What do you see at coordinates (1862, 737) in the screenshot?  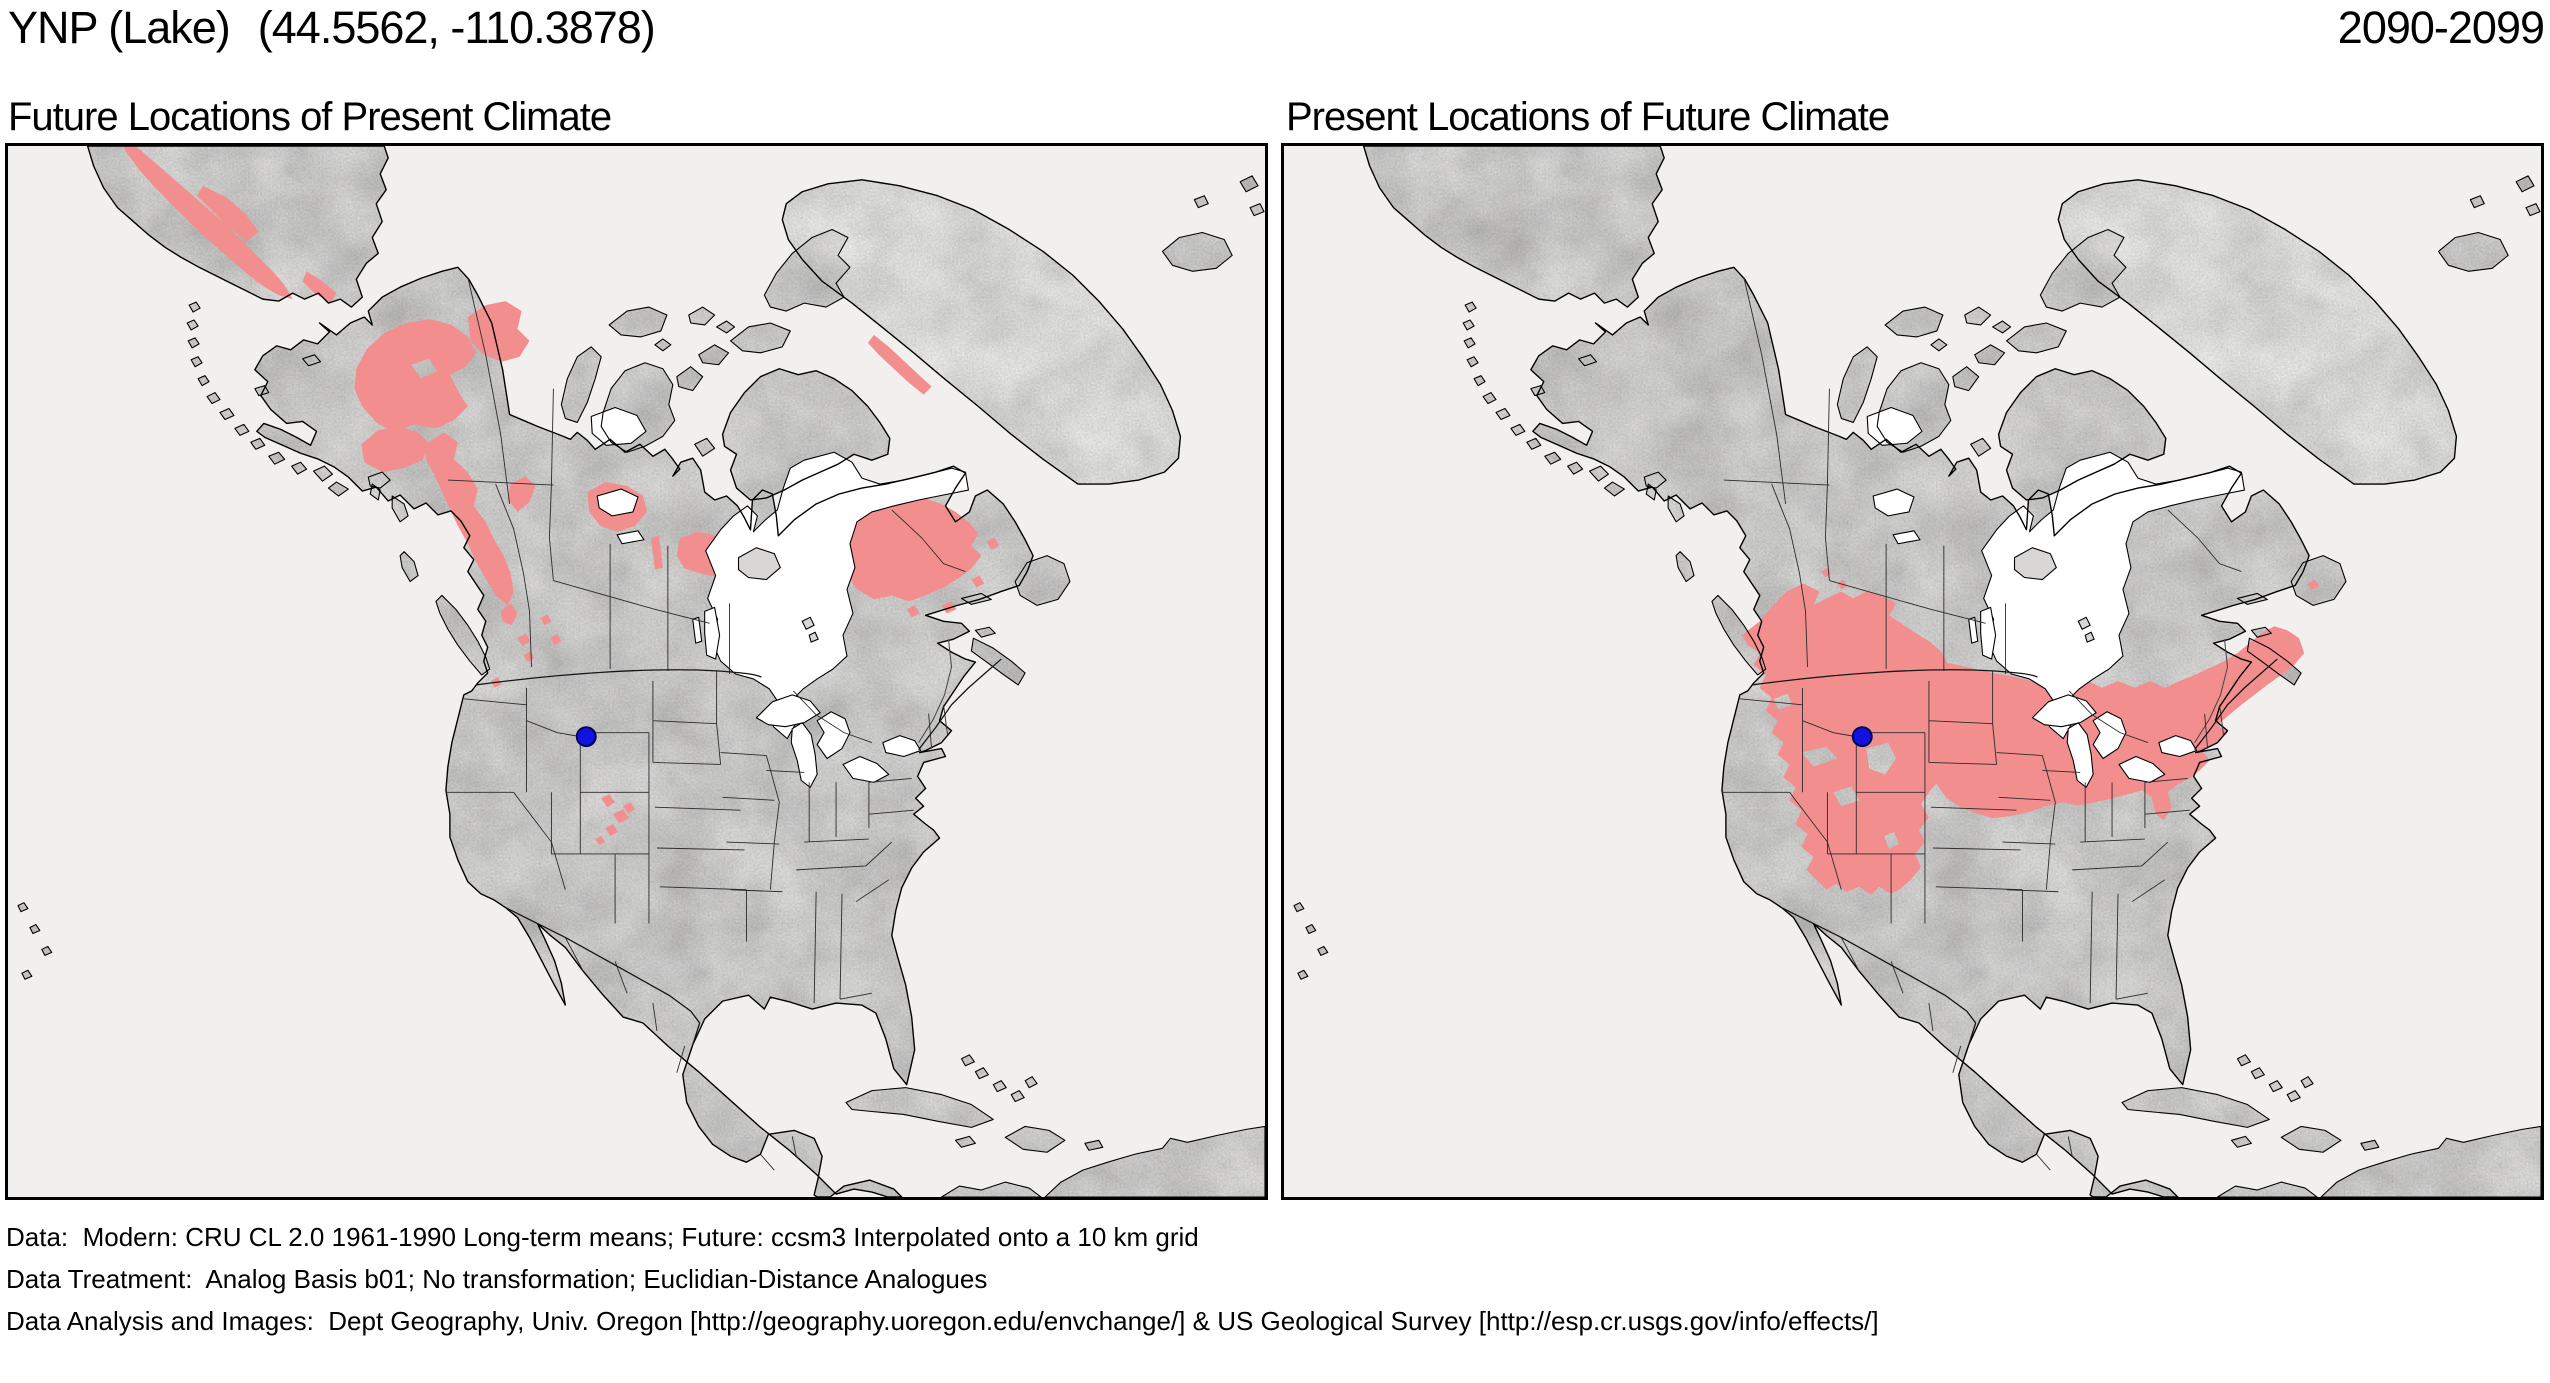 I see `location-marker-right` at bounding box center [1862, 737].